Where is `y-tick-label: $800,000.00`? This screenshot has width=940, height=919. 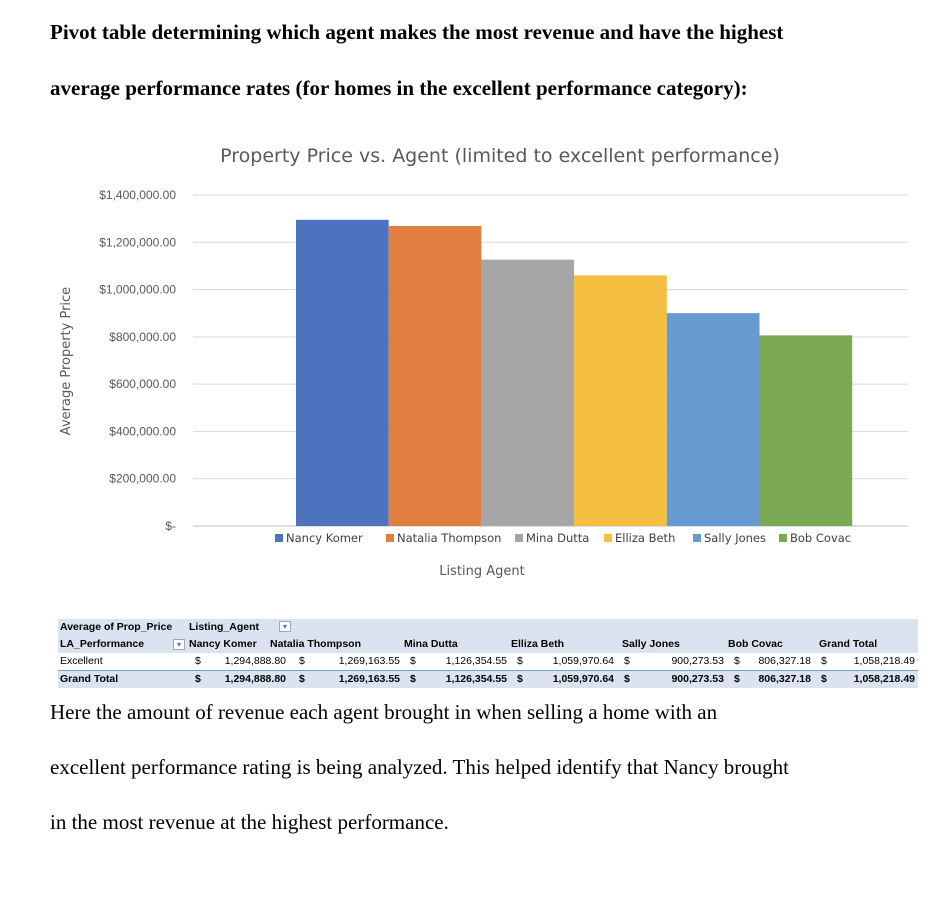
y-tick-label: $800,000.00 is located at coordinates (142, 337).